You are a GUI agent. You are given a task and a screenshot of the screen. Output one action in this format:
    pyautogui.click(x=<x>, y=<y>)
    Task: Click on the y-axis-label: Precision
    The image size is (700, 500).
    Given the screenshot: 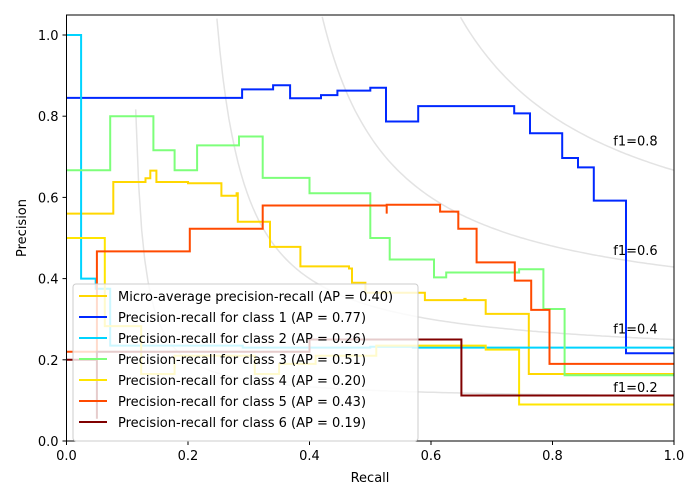 What is the action you would take?
    pyautogui.click(x=22, y=228)
    